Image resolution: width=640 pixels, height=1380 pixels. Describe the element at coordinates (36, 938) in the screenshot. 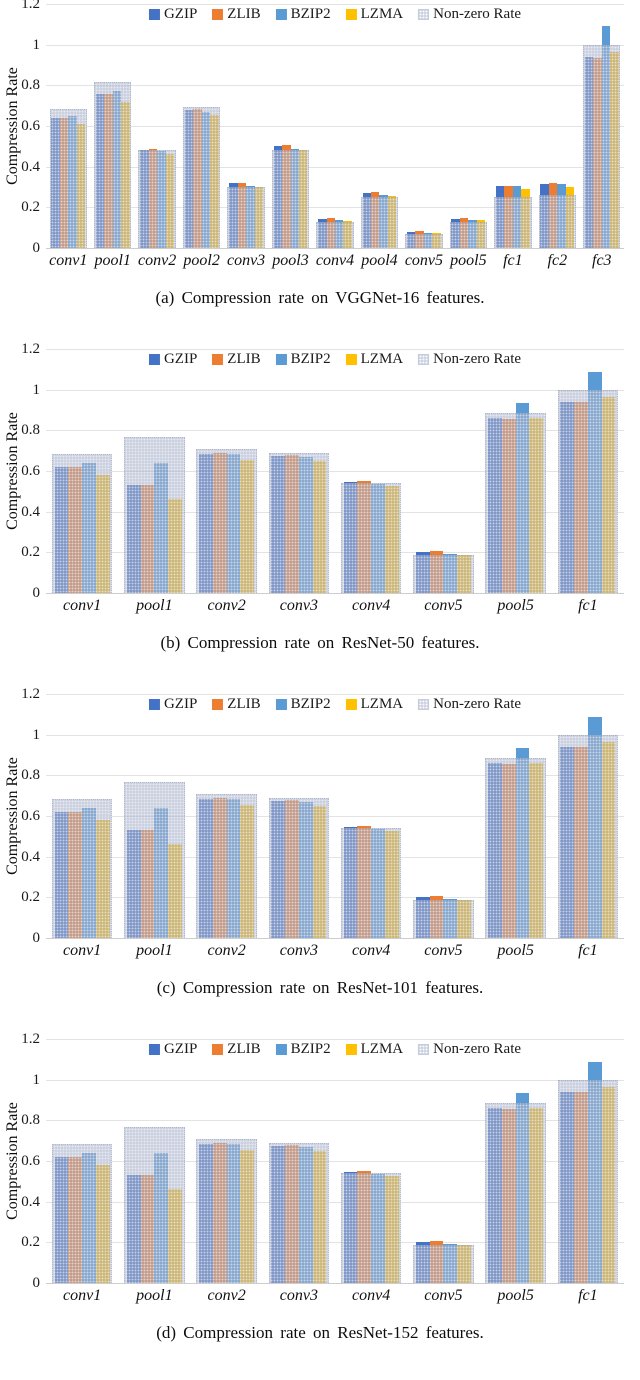

I see `y-tick-label: 0` at that location.